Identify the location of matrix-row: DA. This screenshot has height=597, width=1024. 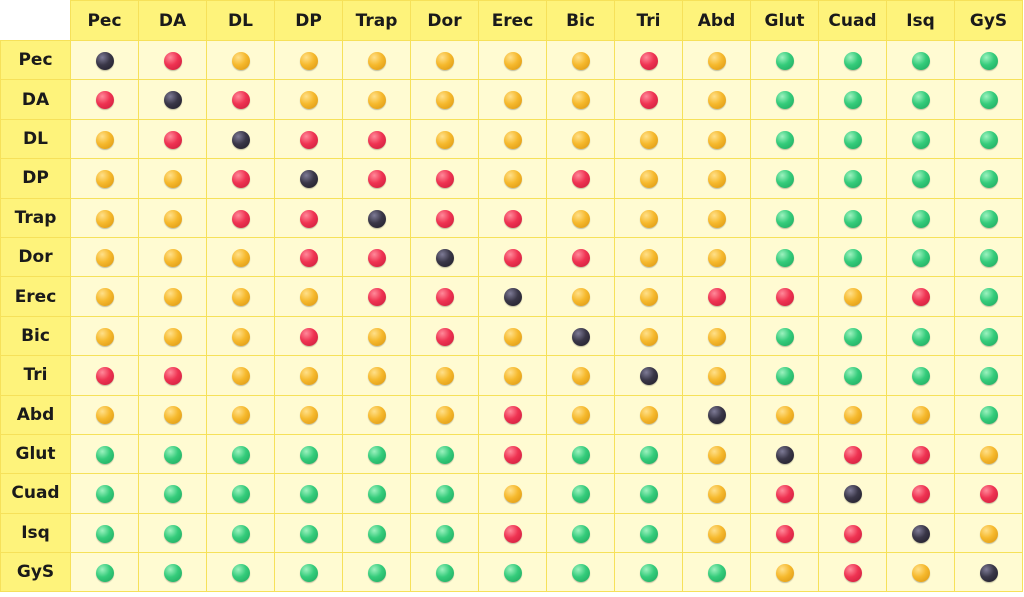
(511, 99).